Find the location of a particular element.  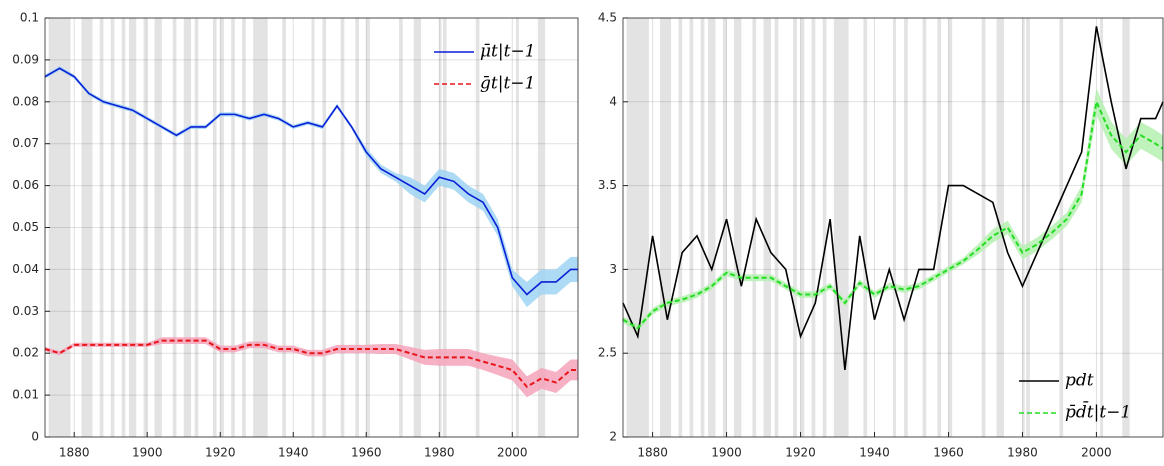

y-tick-label: 0.04 is located at coordinates (25, 269).